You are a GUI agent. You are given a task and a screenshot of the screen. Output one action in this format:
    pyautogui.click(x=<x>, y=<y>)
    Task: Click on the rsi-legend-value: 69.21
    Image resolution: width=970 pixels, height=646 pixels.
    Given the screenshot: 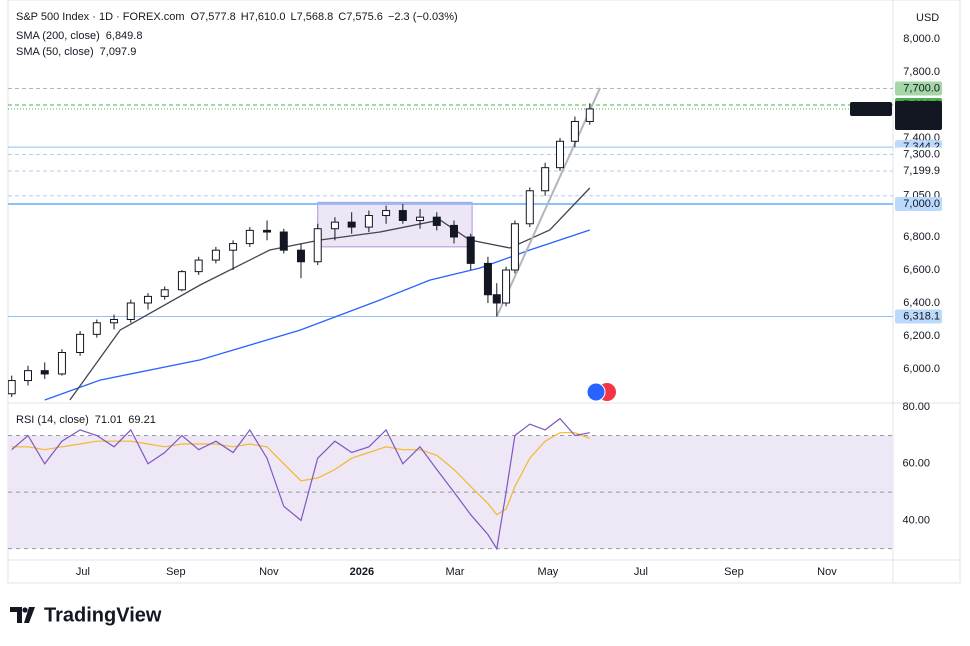 What is the action you would take?
    pyautogui.click(x=142, y=420)
    